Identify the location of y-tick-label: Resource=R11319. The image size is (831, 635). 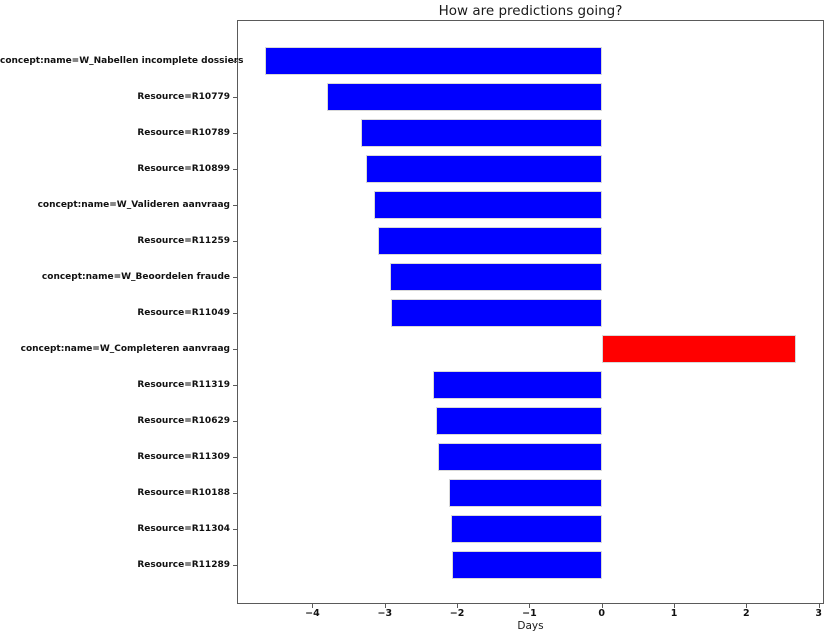
(183, 385).